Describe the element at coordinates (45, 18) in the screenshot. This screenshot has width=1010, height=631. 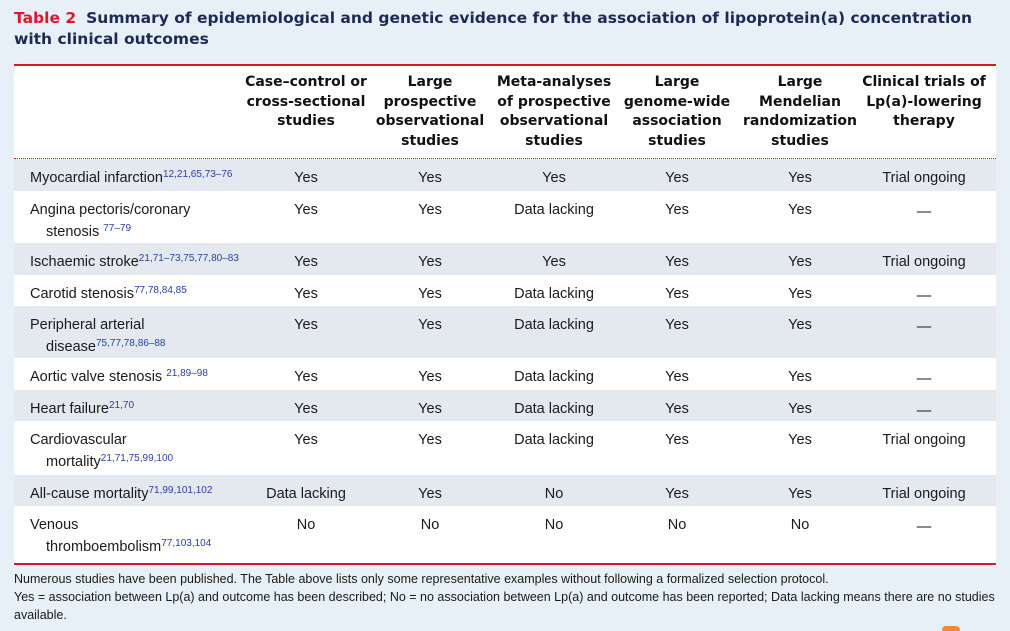
I see `table-label: Table 2` at that location.